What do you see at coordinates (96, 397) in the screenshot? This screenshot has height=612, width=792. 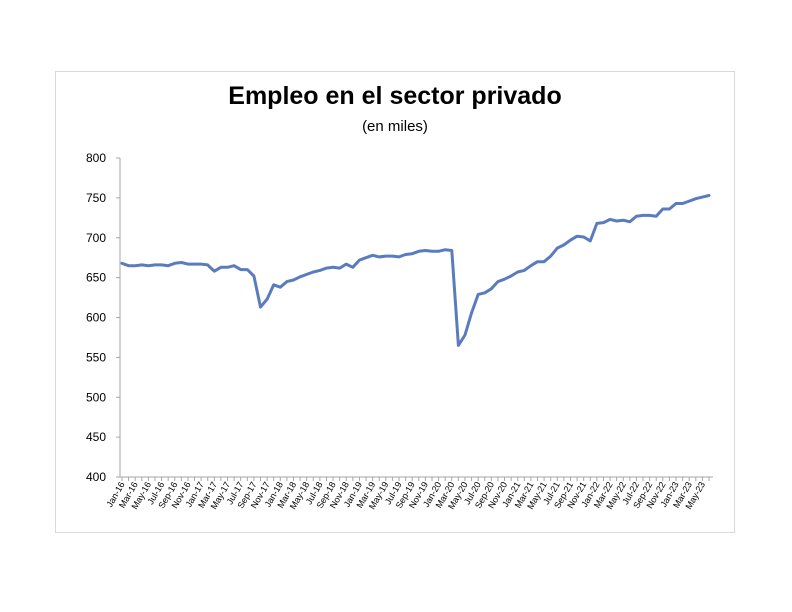 I see `y-tick-label: 500` at bounding box center [96, 397].